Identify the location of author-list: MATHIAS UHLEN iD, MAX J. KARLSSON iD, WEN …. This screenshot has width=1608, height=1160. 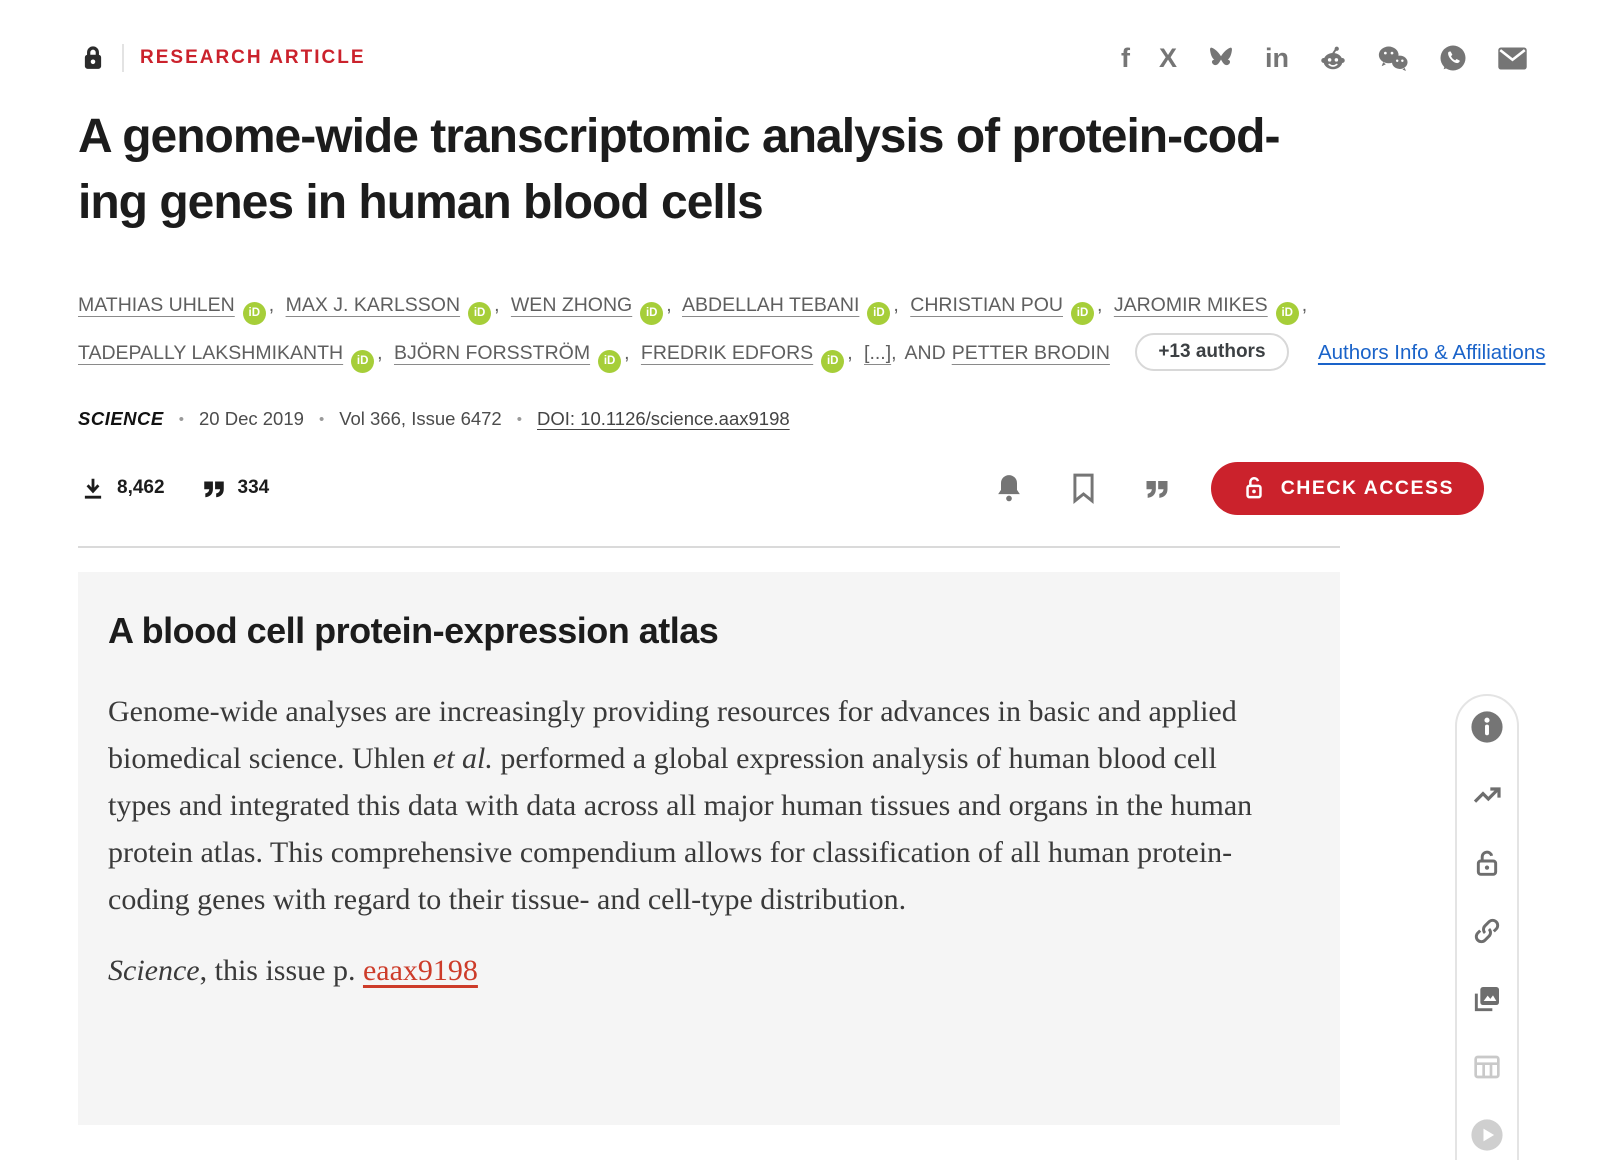
(813, 329).